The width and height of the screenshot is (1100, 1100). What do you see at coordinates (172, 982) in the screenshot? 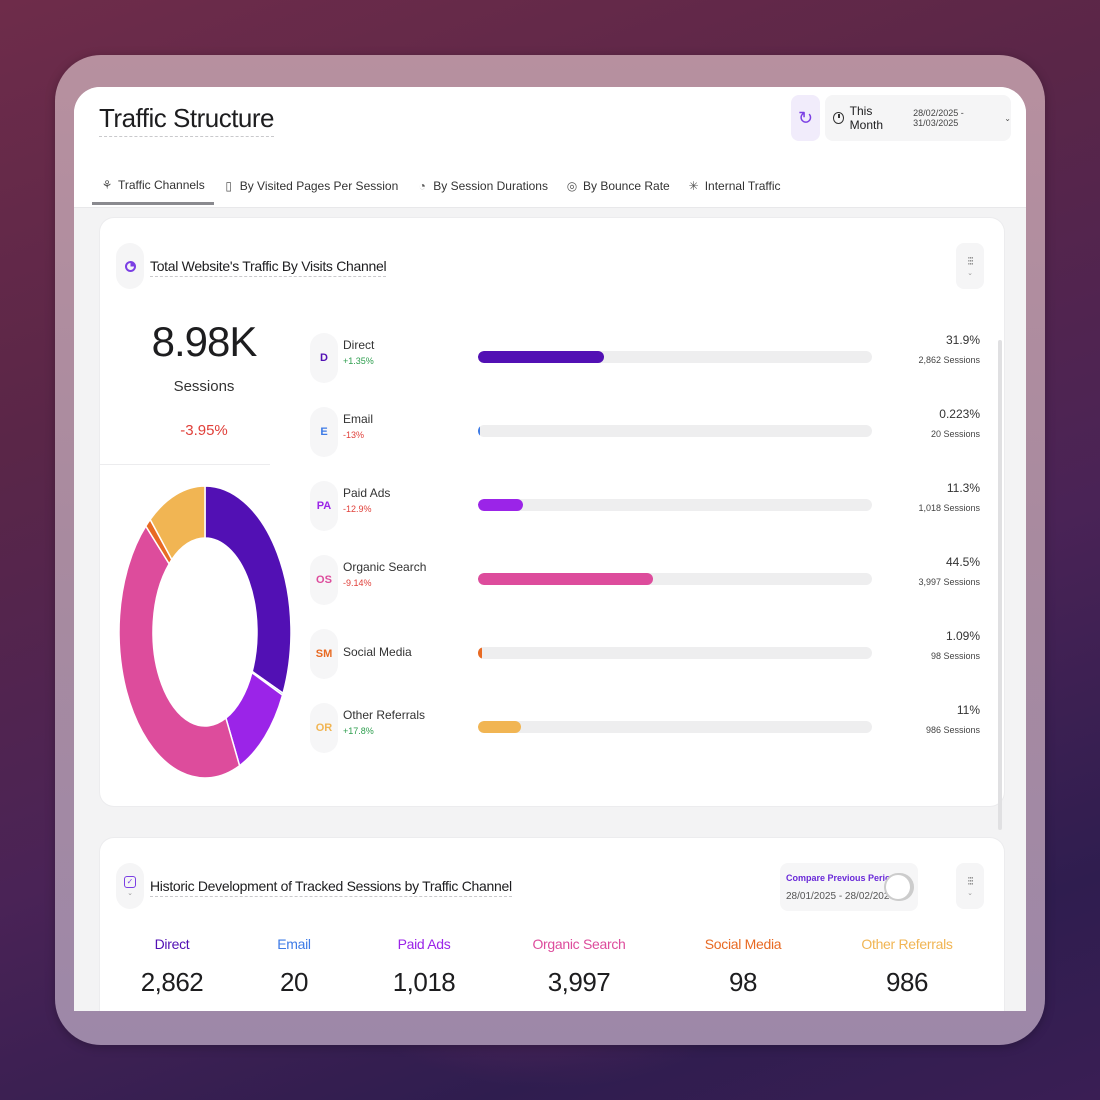
I see `summary-channel-value: 2,862` at bounding box center [172, 982].